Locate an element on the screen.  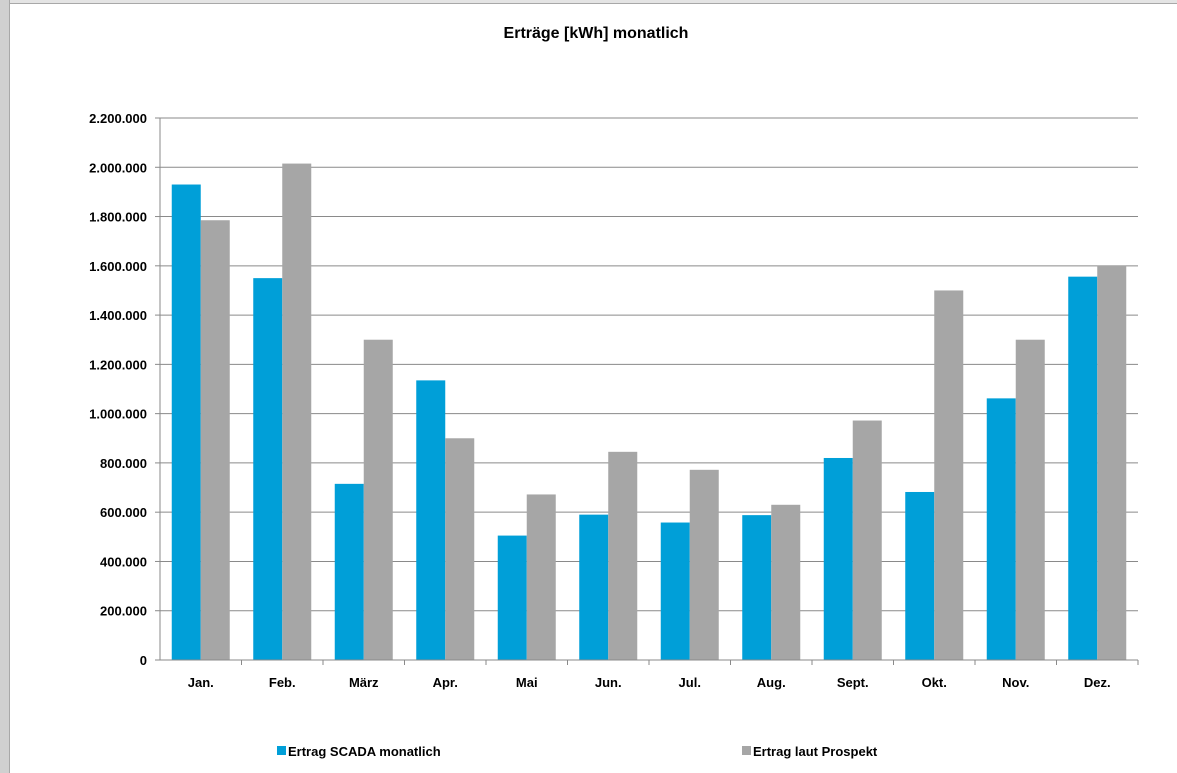
x-tick-label: Mai is located at coordinates (527, 682).